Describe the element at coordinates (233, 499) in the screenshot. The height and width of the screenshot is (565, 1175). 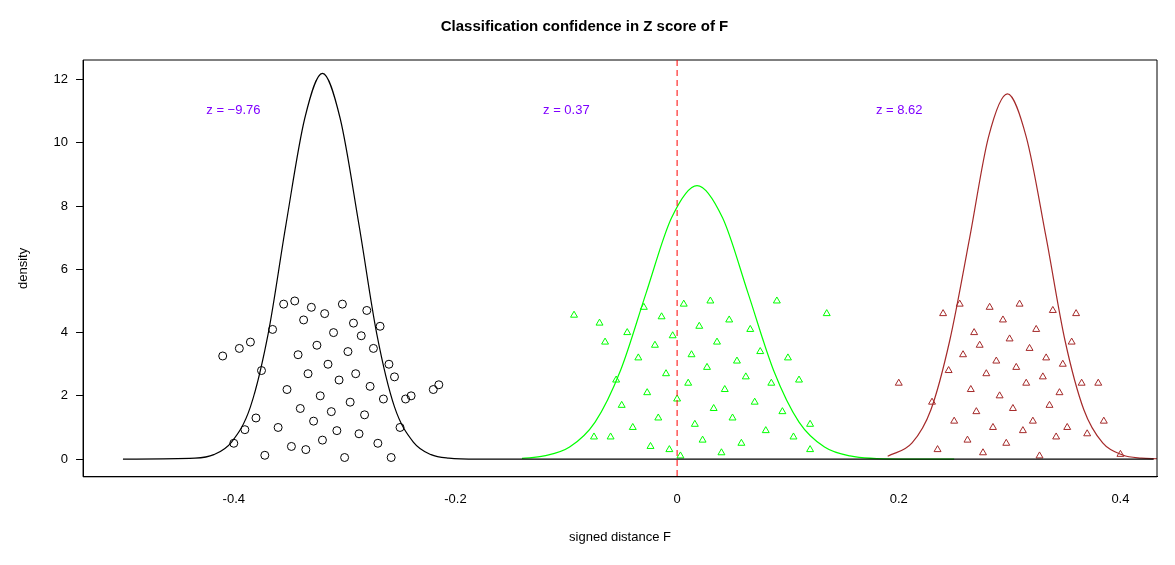
I see `x-tick-label: -0.4` at that location.